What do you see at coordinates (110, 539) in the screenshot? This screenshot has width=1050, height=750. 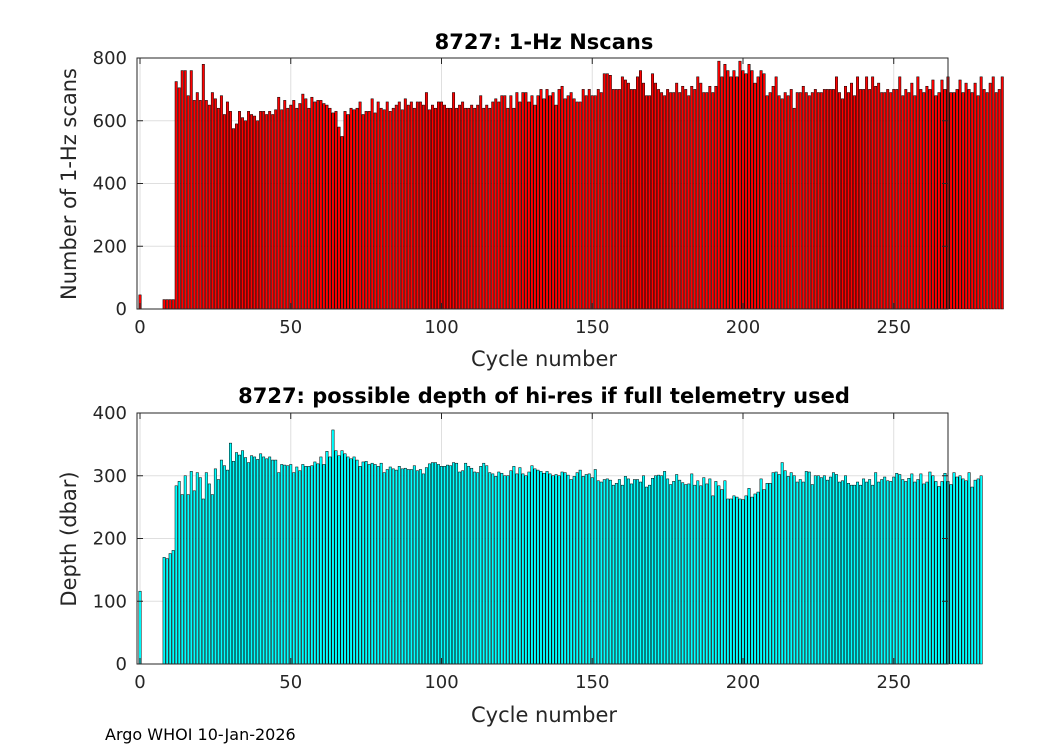 I see `bottom-y-tick-label: 200` at bounding box center [110, 539].